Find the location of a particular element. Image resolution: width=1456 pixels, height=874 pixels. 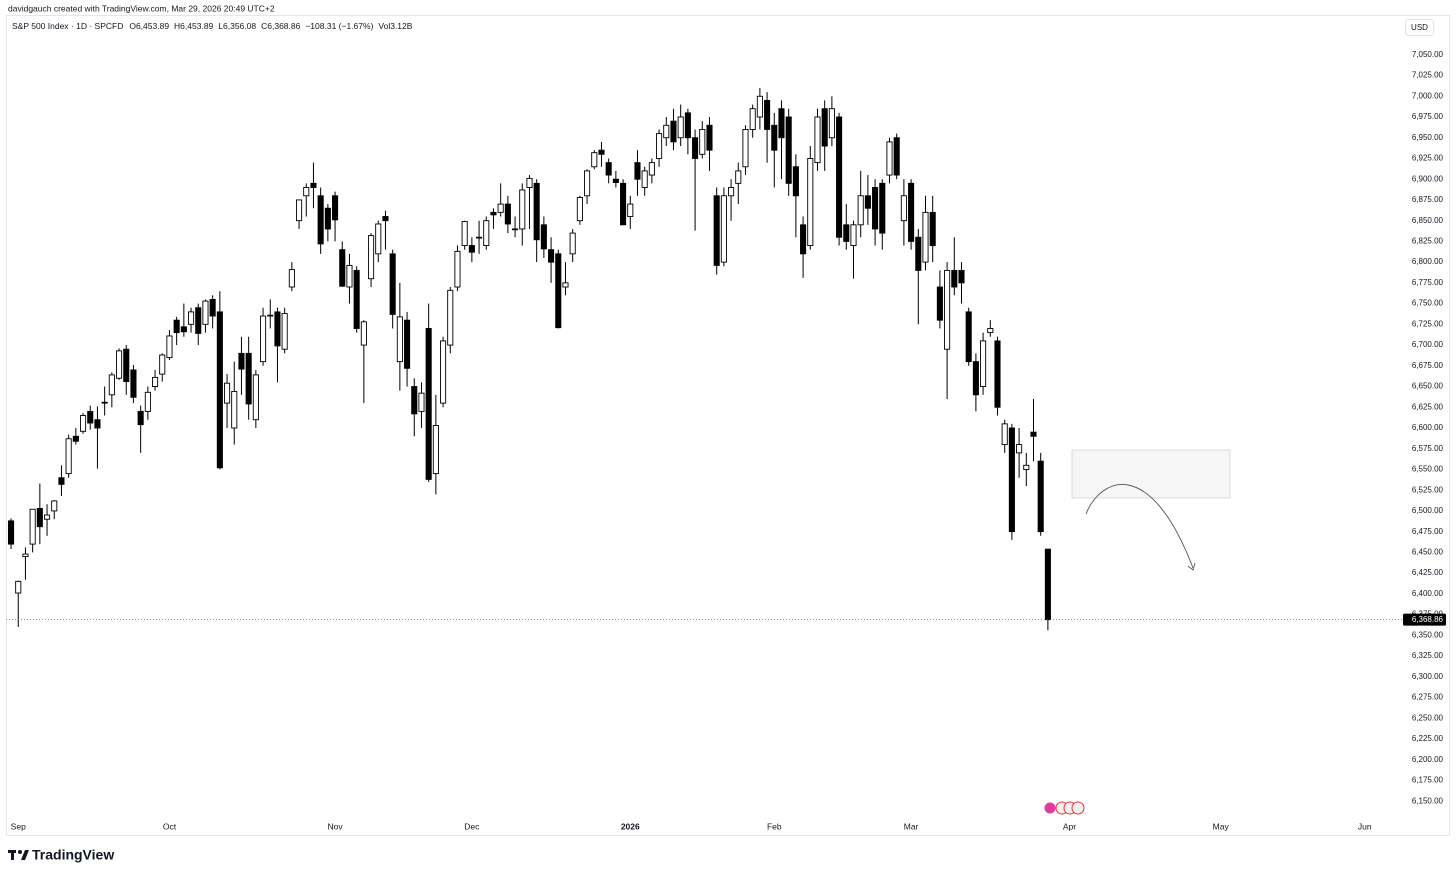

y-tick-label: 6,975.00 is located at coordinates (1428, 116).